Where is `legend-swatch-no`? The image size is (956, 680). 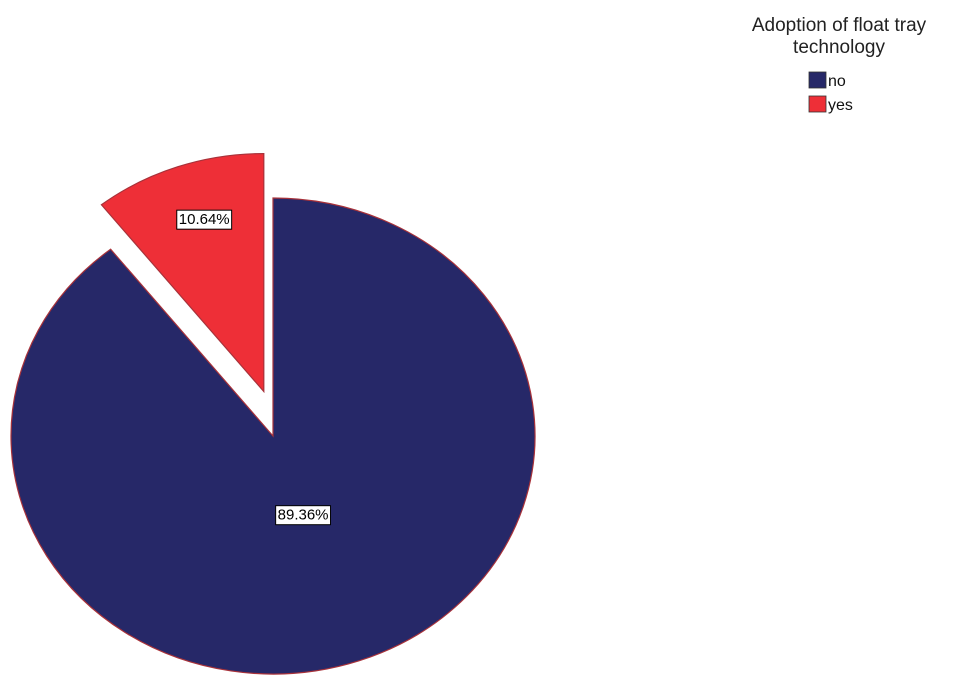 legend-swatch-no is located at coordinates (817, 80).